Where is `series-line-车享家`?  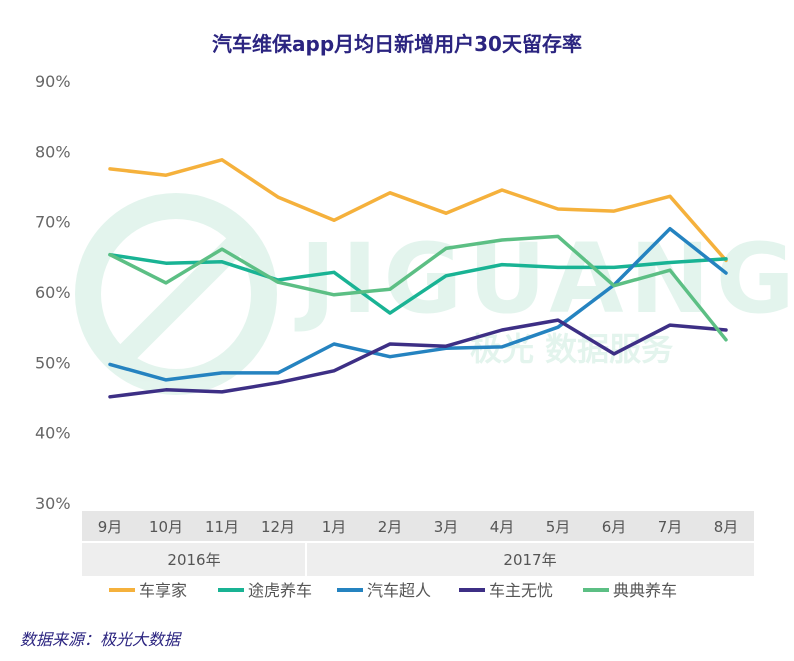
series-line-车享家 is located at coordinates (418, 210).